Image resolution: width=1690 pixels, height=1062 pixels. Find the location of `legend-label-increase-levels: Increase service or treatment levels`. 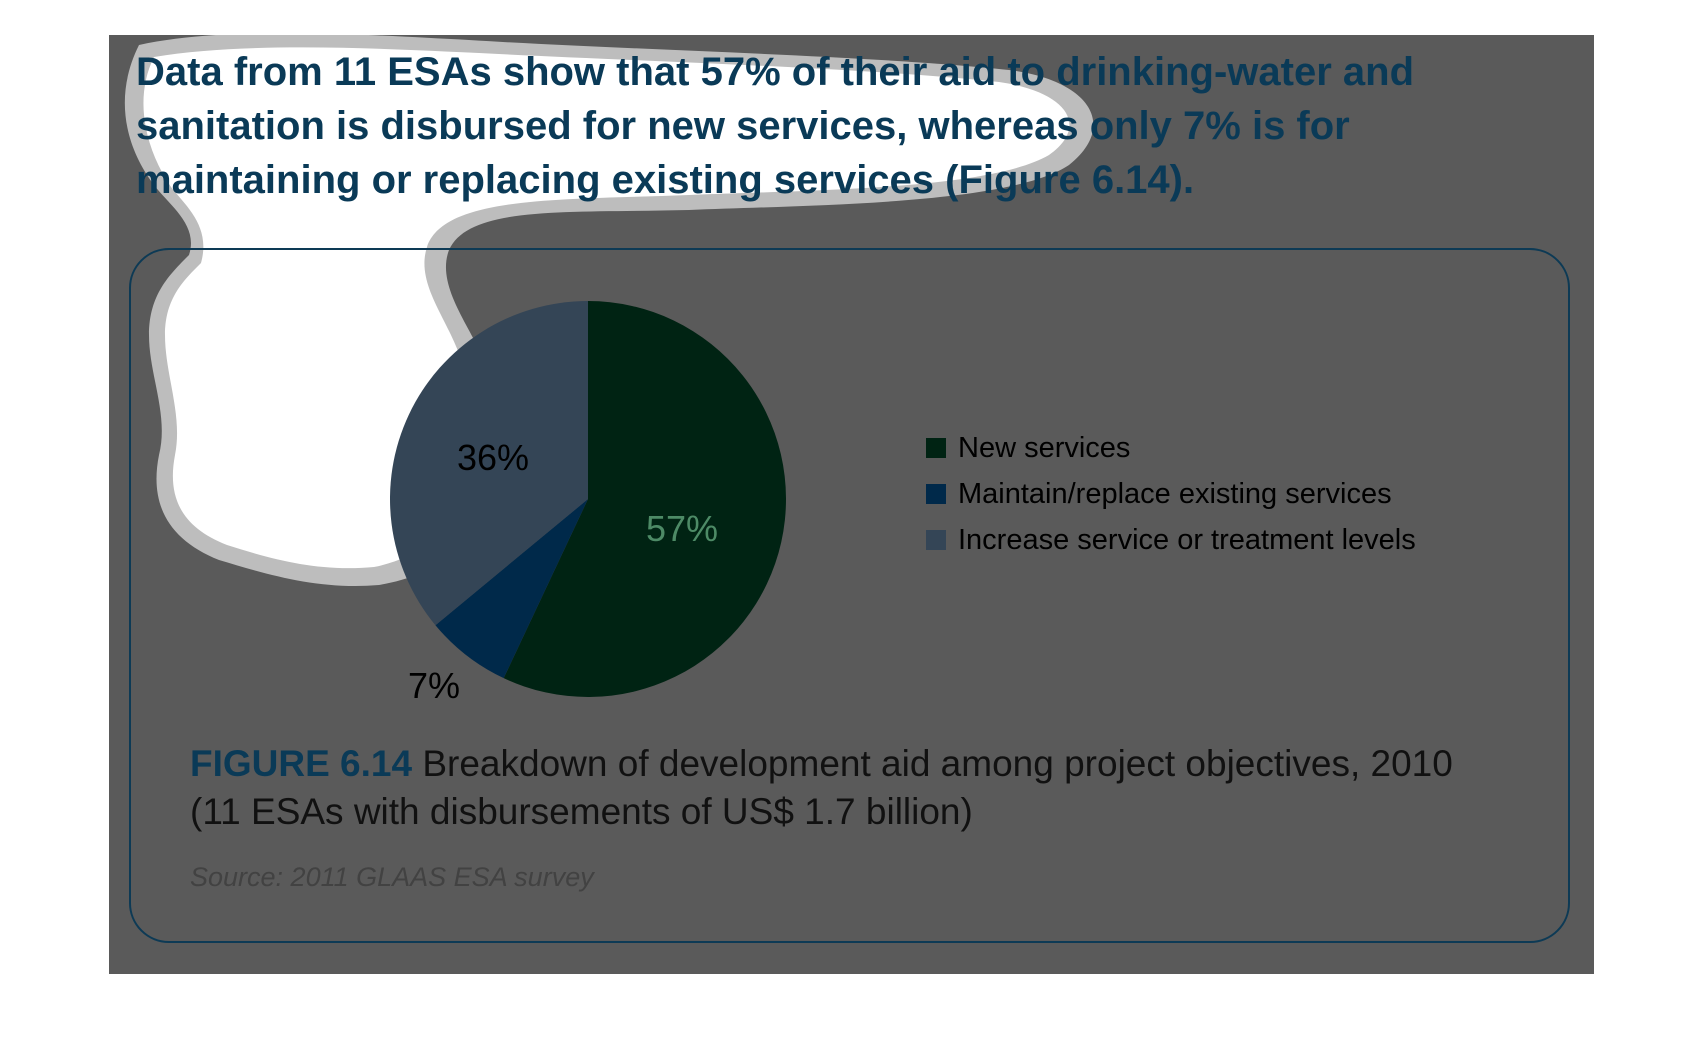

legend-label-increase-levels: Increase service or treatment levels is located at coordinates (1187, 539).